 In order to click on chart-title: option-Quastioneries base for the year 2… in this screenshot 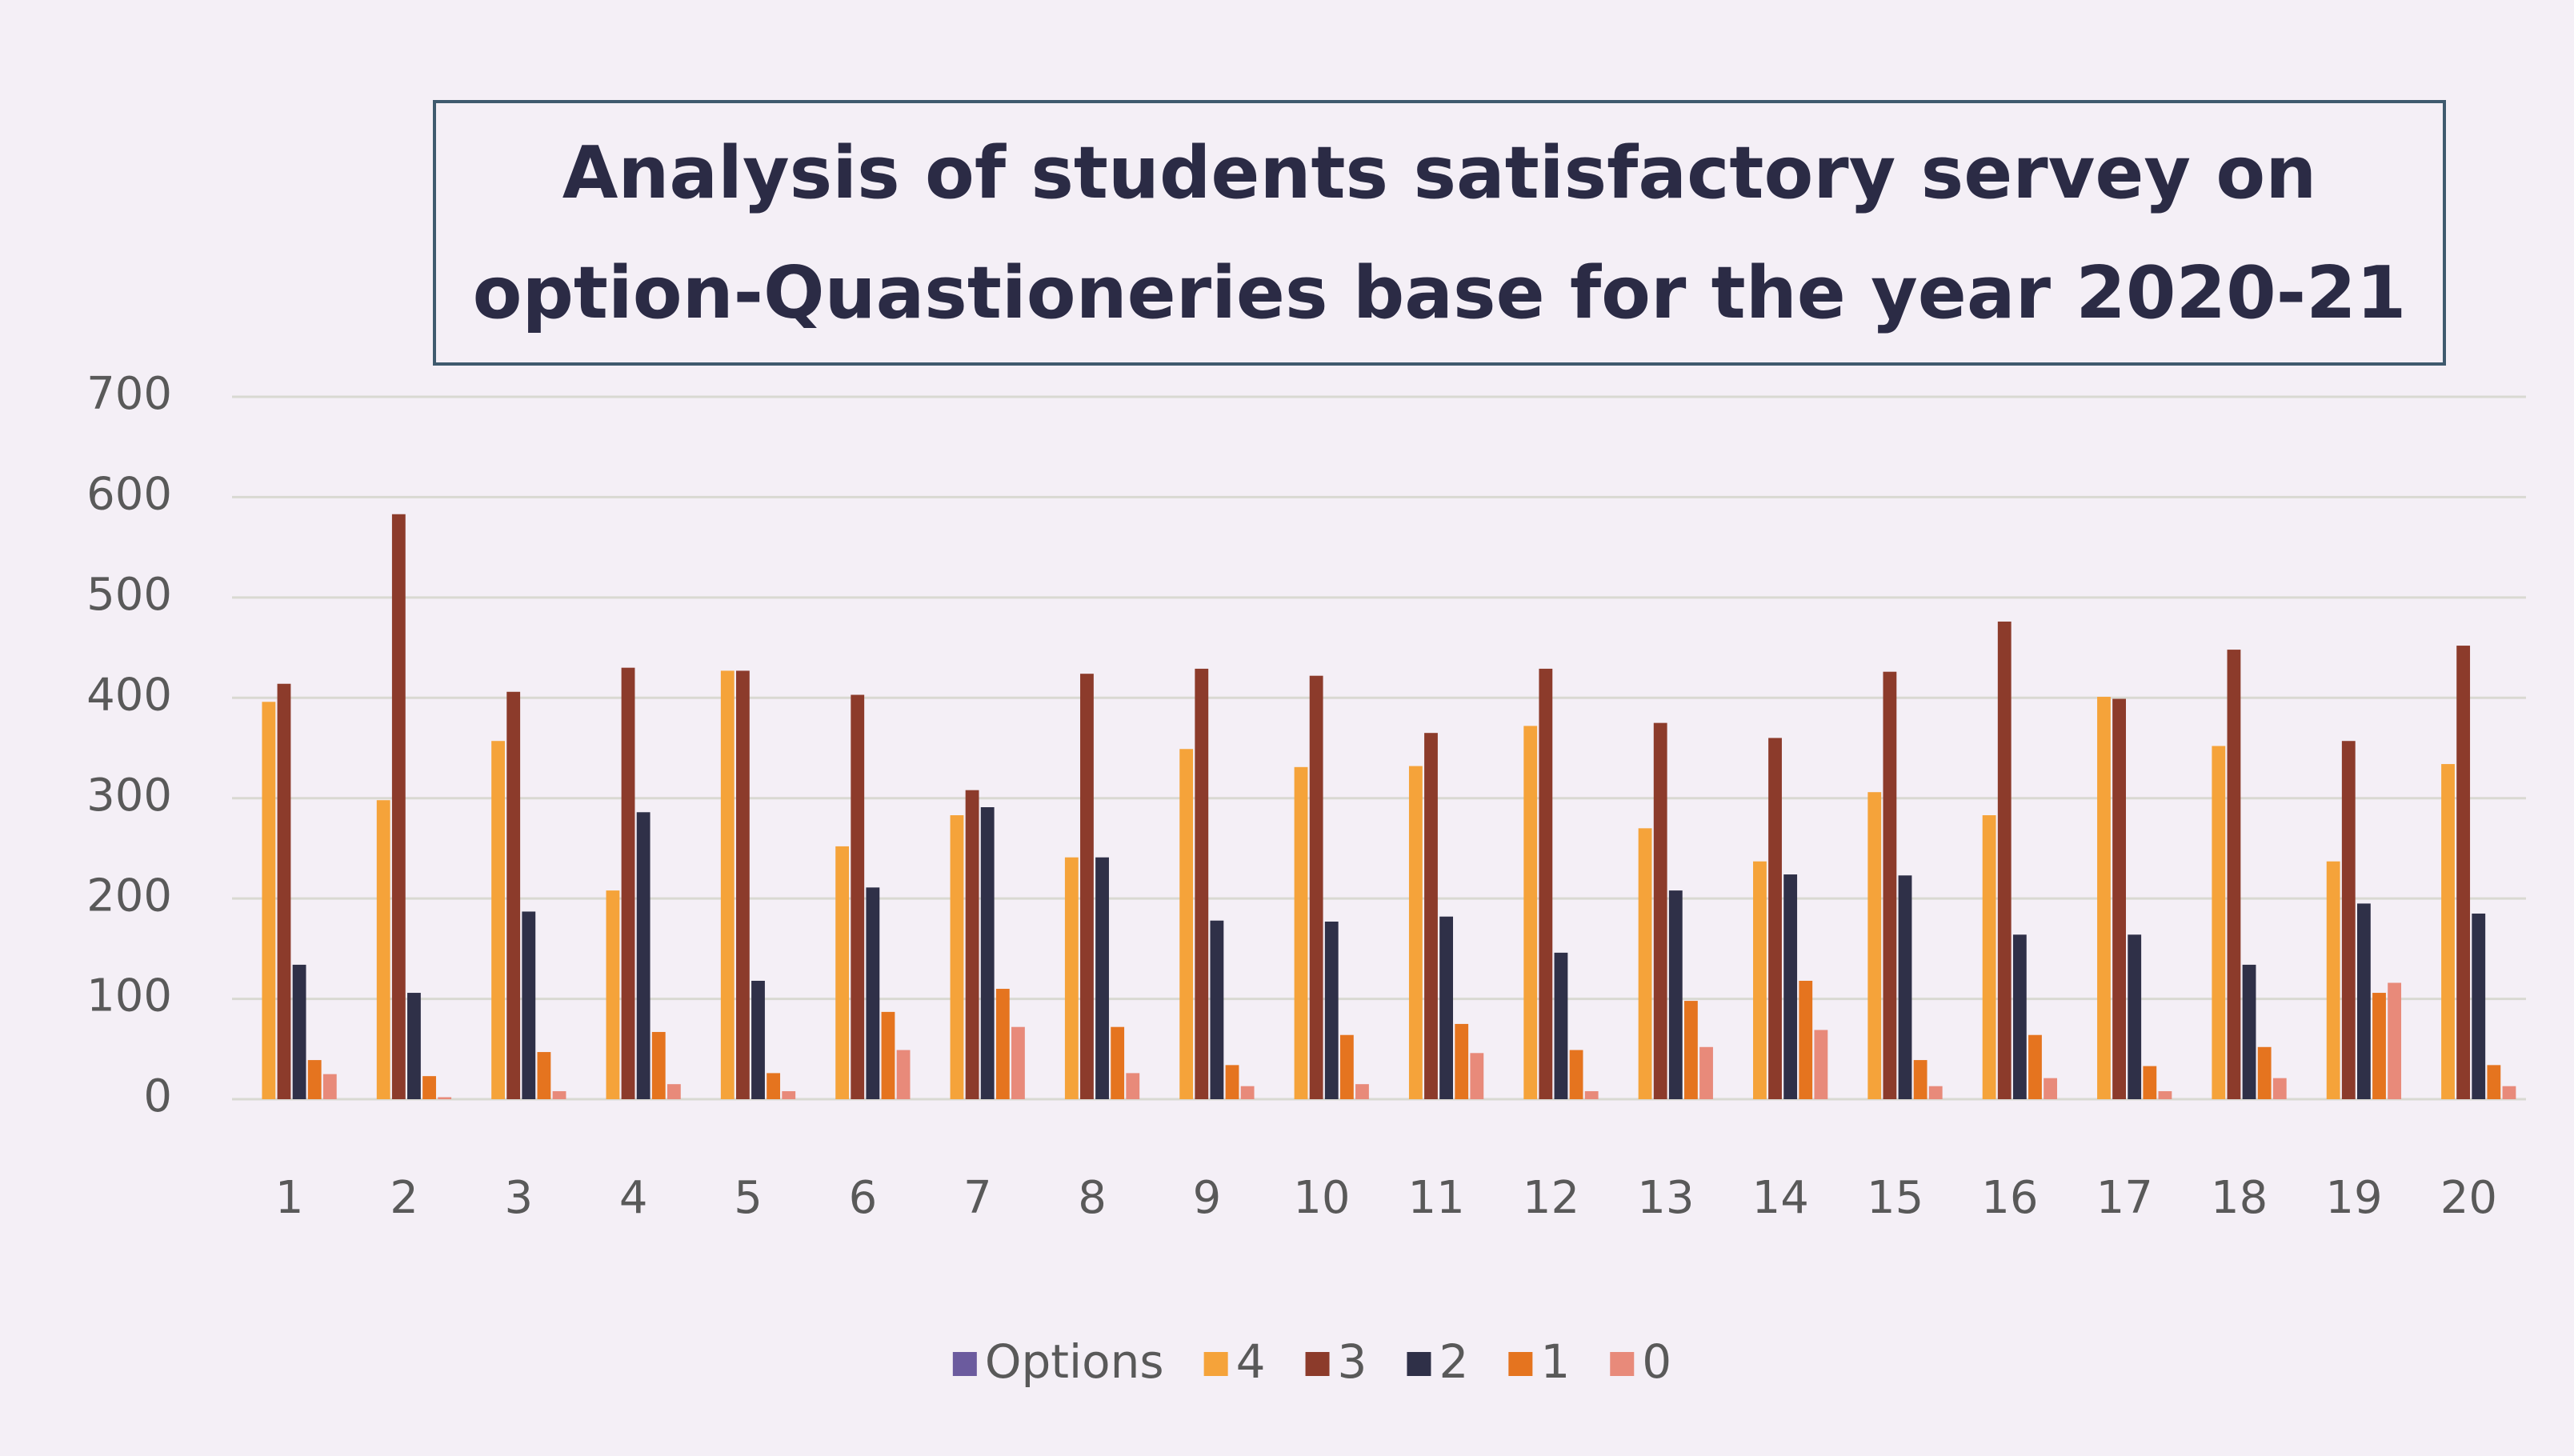, I will do `click(1440, 293)`.